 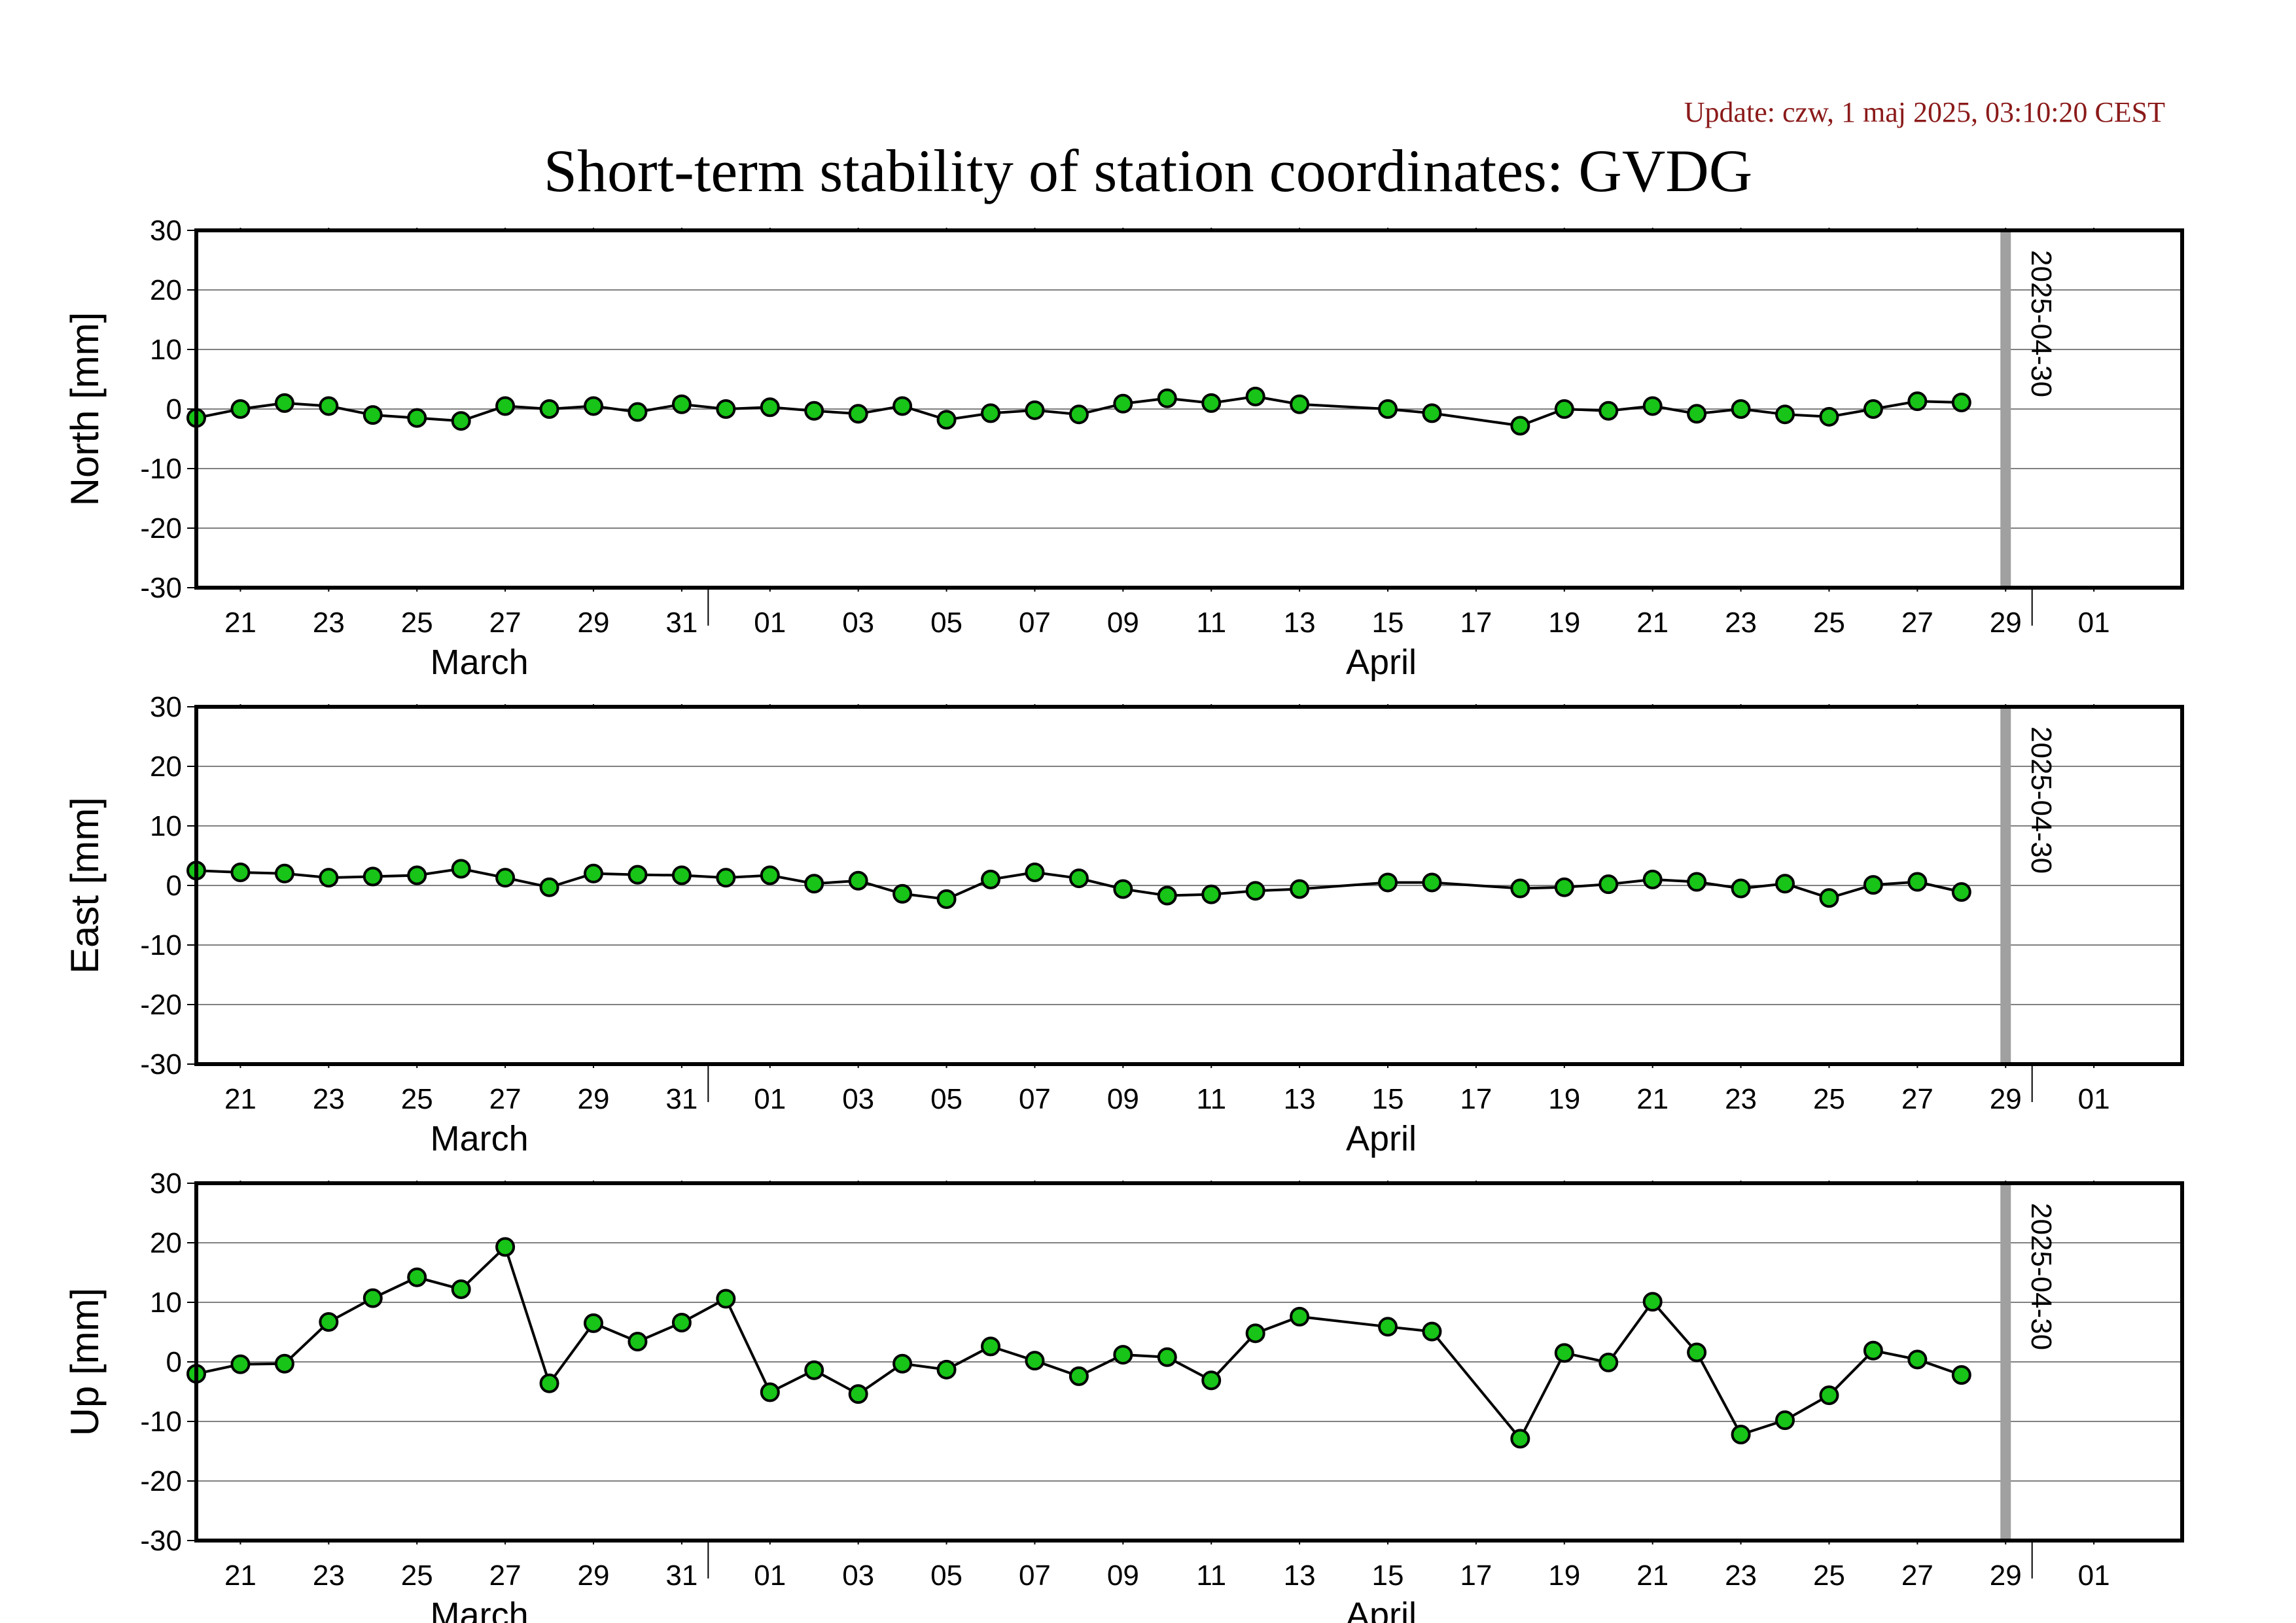 What do you see at coordinates (681, 1099) in the screenshot?
I see `x-tick-label: 31` at bounding box center [681, 1099].